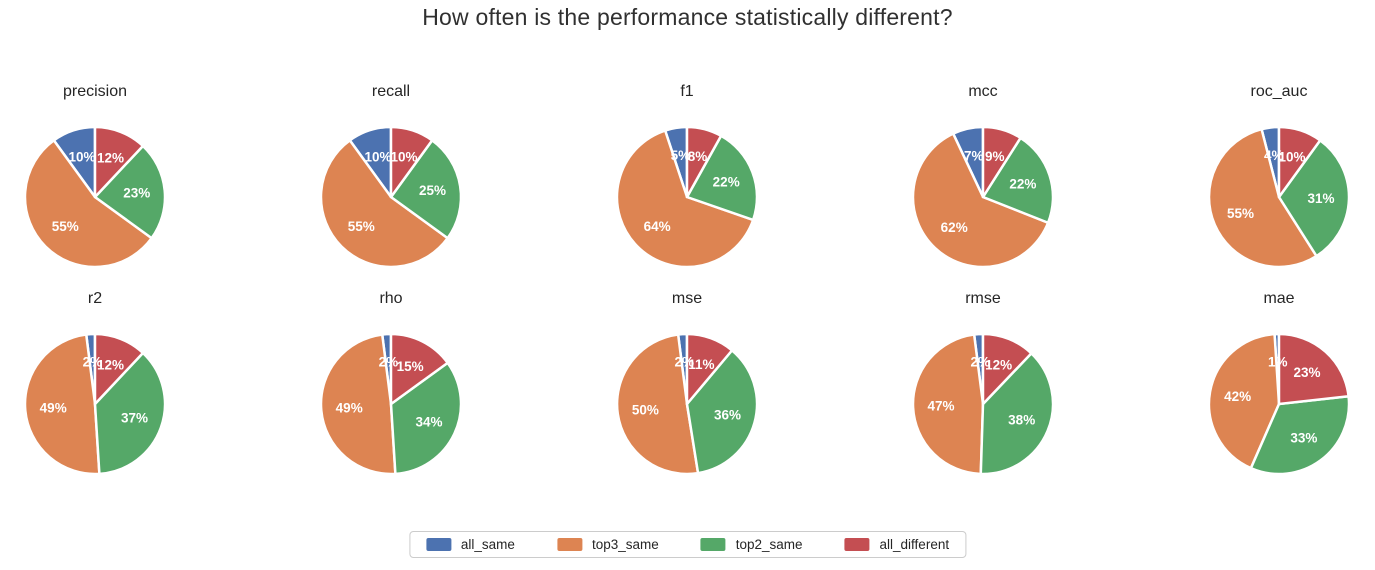  What do you see at coordinates (1021, 420) in the screenshot?
I see `pie-slice-label-top2_same: 38%` at bounding box center [1021, 420].